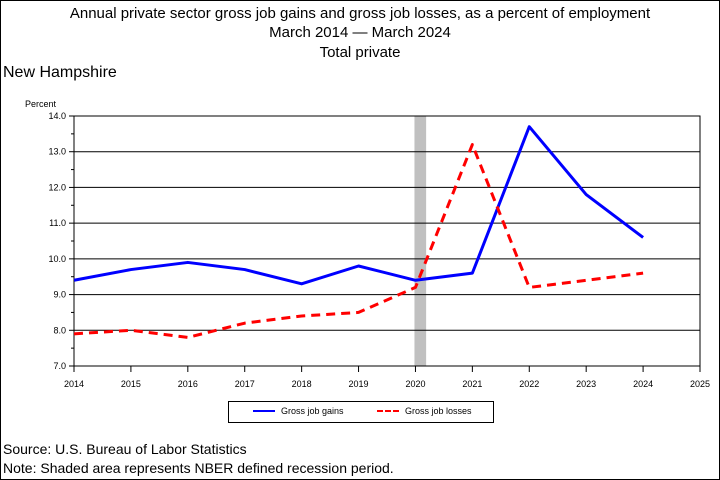  Describe the element at coordinates (60, 72) in the screenshot. I see `region-label: New Hampshire` at that location.